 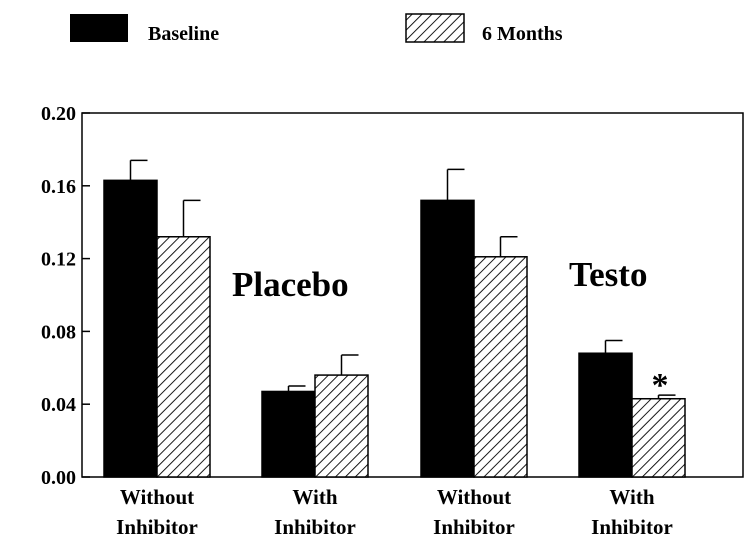 I want to click on group-label-testo: Testo, so click(x=608, y=274).